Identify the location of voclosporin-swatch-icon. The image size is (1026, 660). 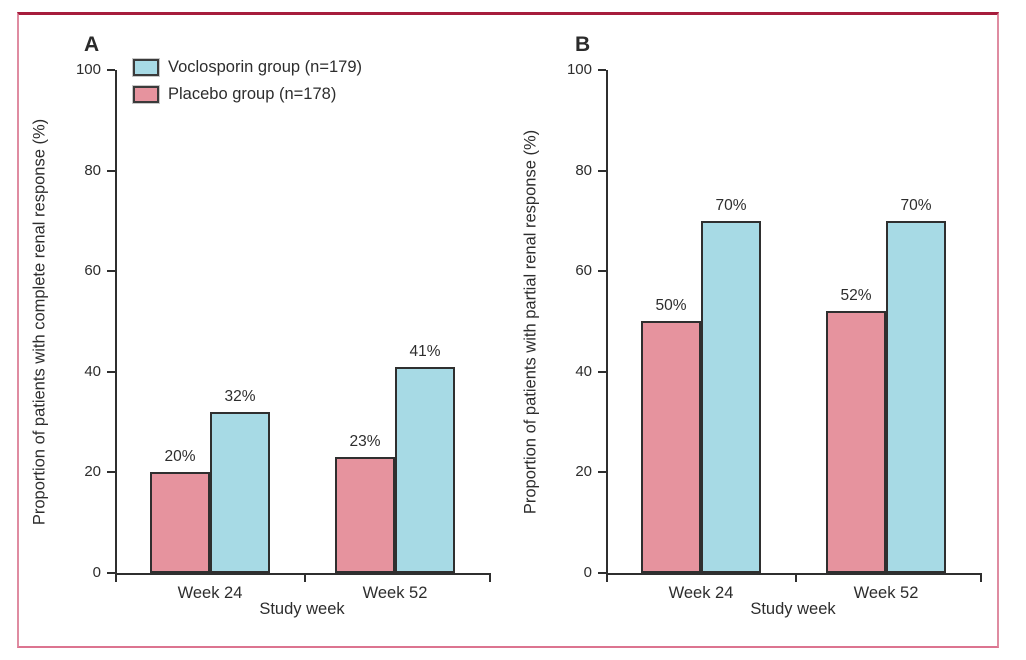
(146, 67).